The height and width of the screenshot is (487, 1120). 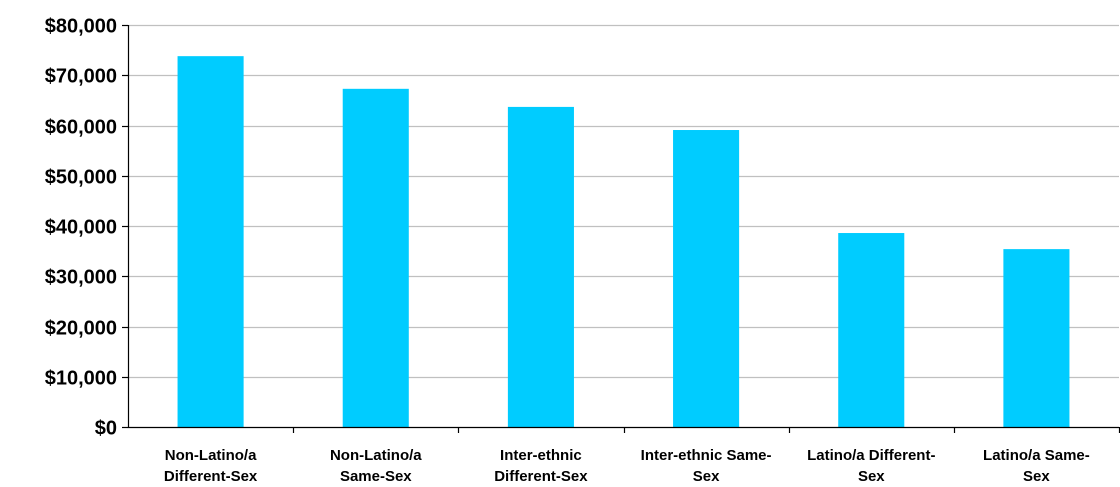 What do you see at coordinates (81, 77) in the screenshot?
I see `y-tick-label: $70,000` at bounding box center [81, 77].